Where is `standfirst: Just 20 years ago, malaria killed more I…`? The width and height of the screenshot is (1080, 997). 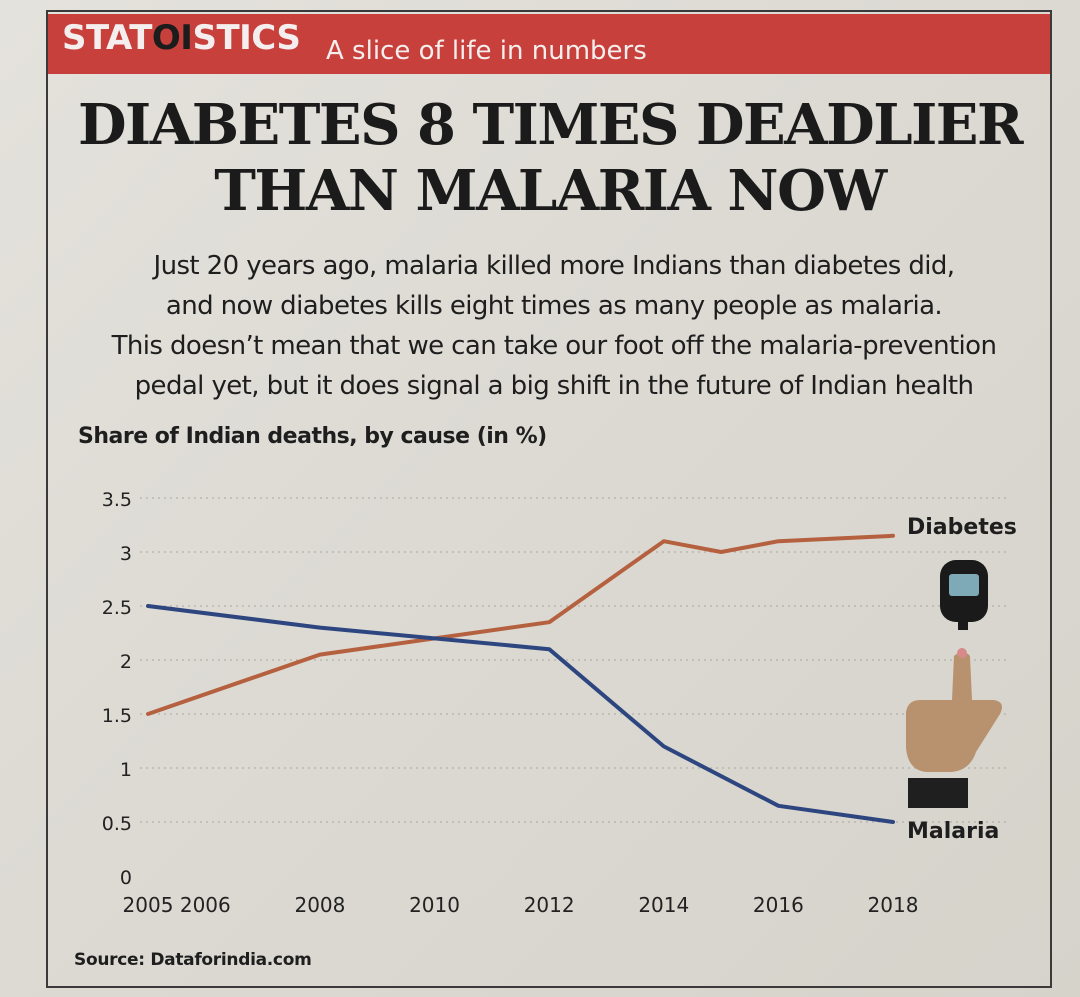
standfirst: Just 20 years ago, malaria killed more I… is located at coordinates (554, 326).